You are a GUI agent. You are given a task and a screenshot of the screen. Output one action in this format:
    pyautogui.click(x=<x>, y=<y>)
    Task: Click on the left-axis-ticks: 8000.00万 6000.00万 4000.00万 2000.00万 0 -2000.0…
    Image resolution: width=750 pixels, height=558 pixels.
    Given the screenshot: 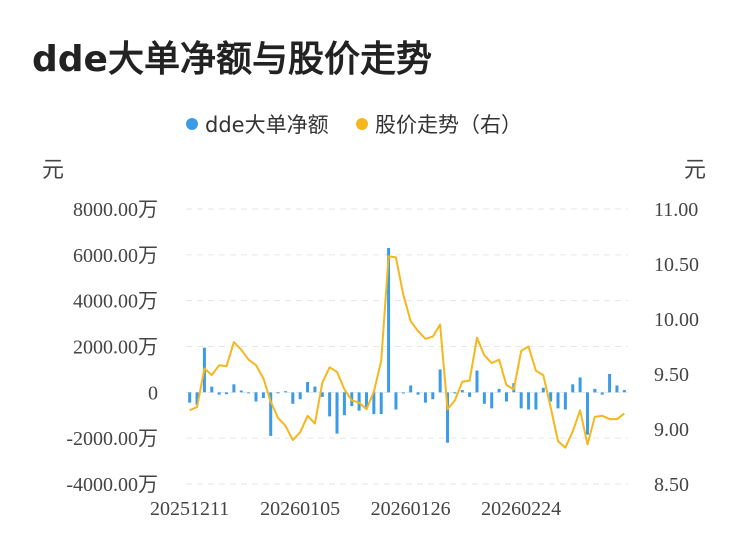 What is the action you would take?
    pyautogui.click(x=112, y=347)
    